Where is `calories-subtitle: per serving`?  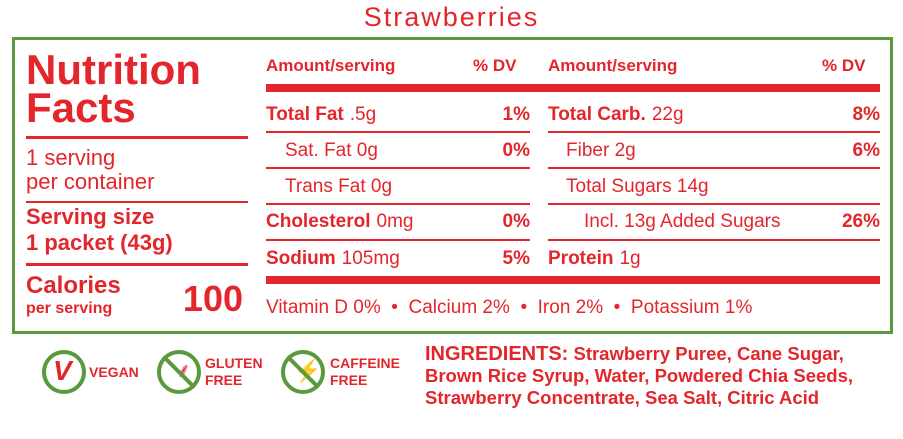
calories-subtitle: per serving is located at coordinates (69, 308).